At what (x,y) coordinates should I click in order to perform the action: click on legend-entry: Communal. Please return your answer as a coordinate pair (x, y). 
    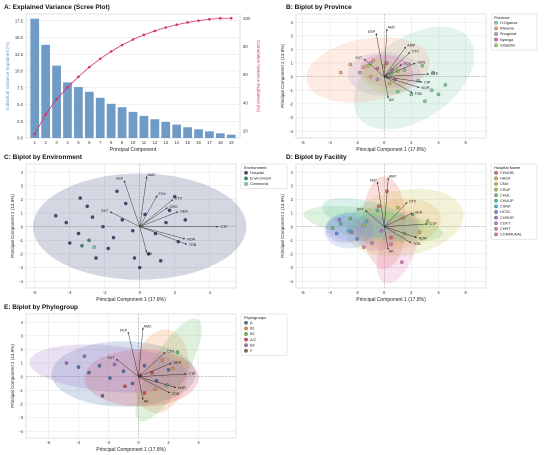
    Looking at the image, I should click on (259, 184).